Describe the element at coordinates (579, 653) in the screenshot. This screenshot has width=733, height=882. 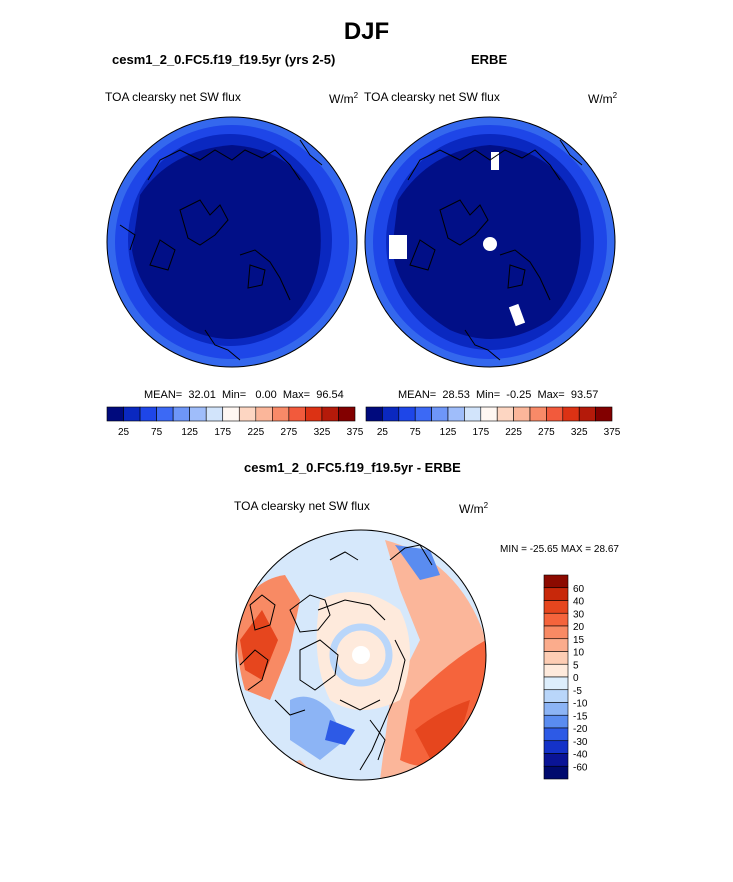
I see `colorbar-tick-label: 10` at that location.